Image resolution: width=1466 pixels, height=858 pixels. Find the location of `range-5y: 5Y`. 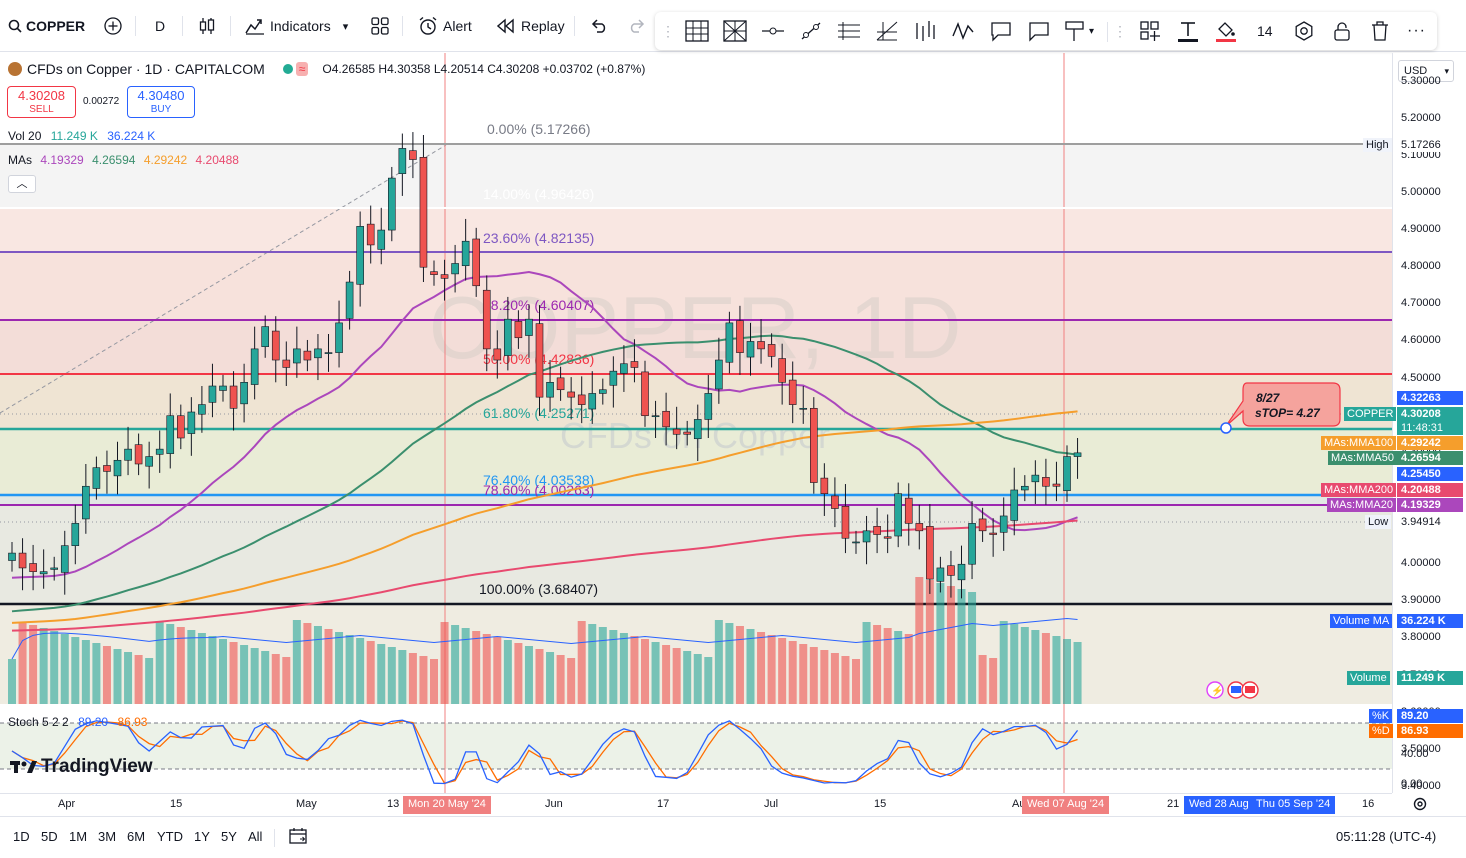

range-5y: 5Y is located at coordinates (229, 836).